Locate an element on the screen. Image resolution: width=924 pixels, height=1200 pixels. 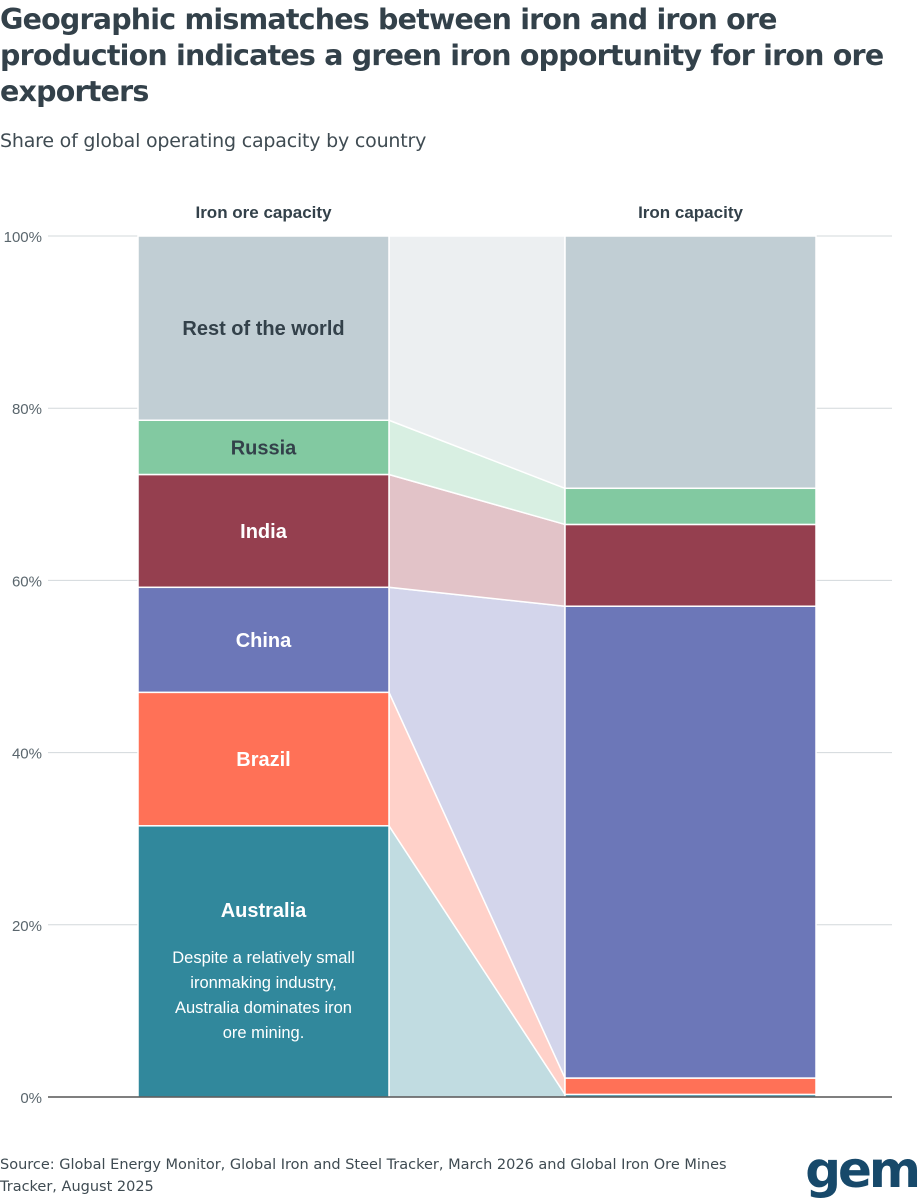
series-label-russia: Russia is located at coordinates (264, 448).